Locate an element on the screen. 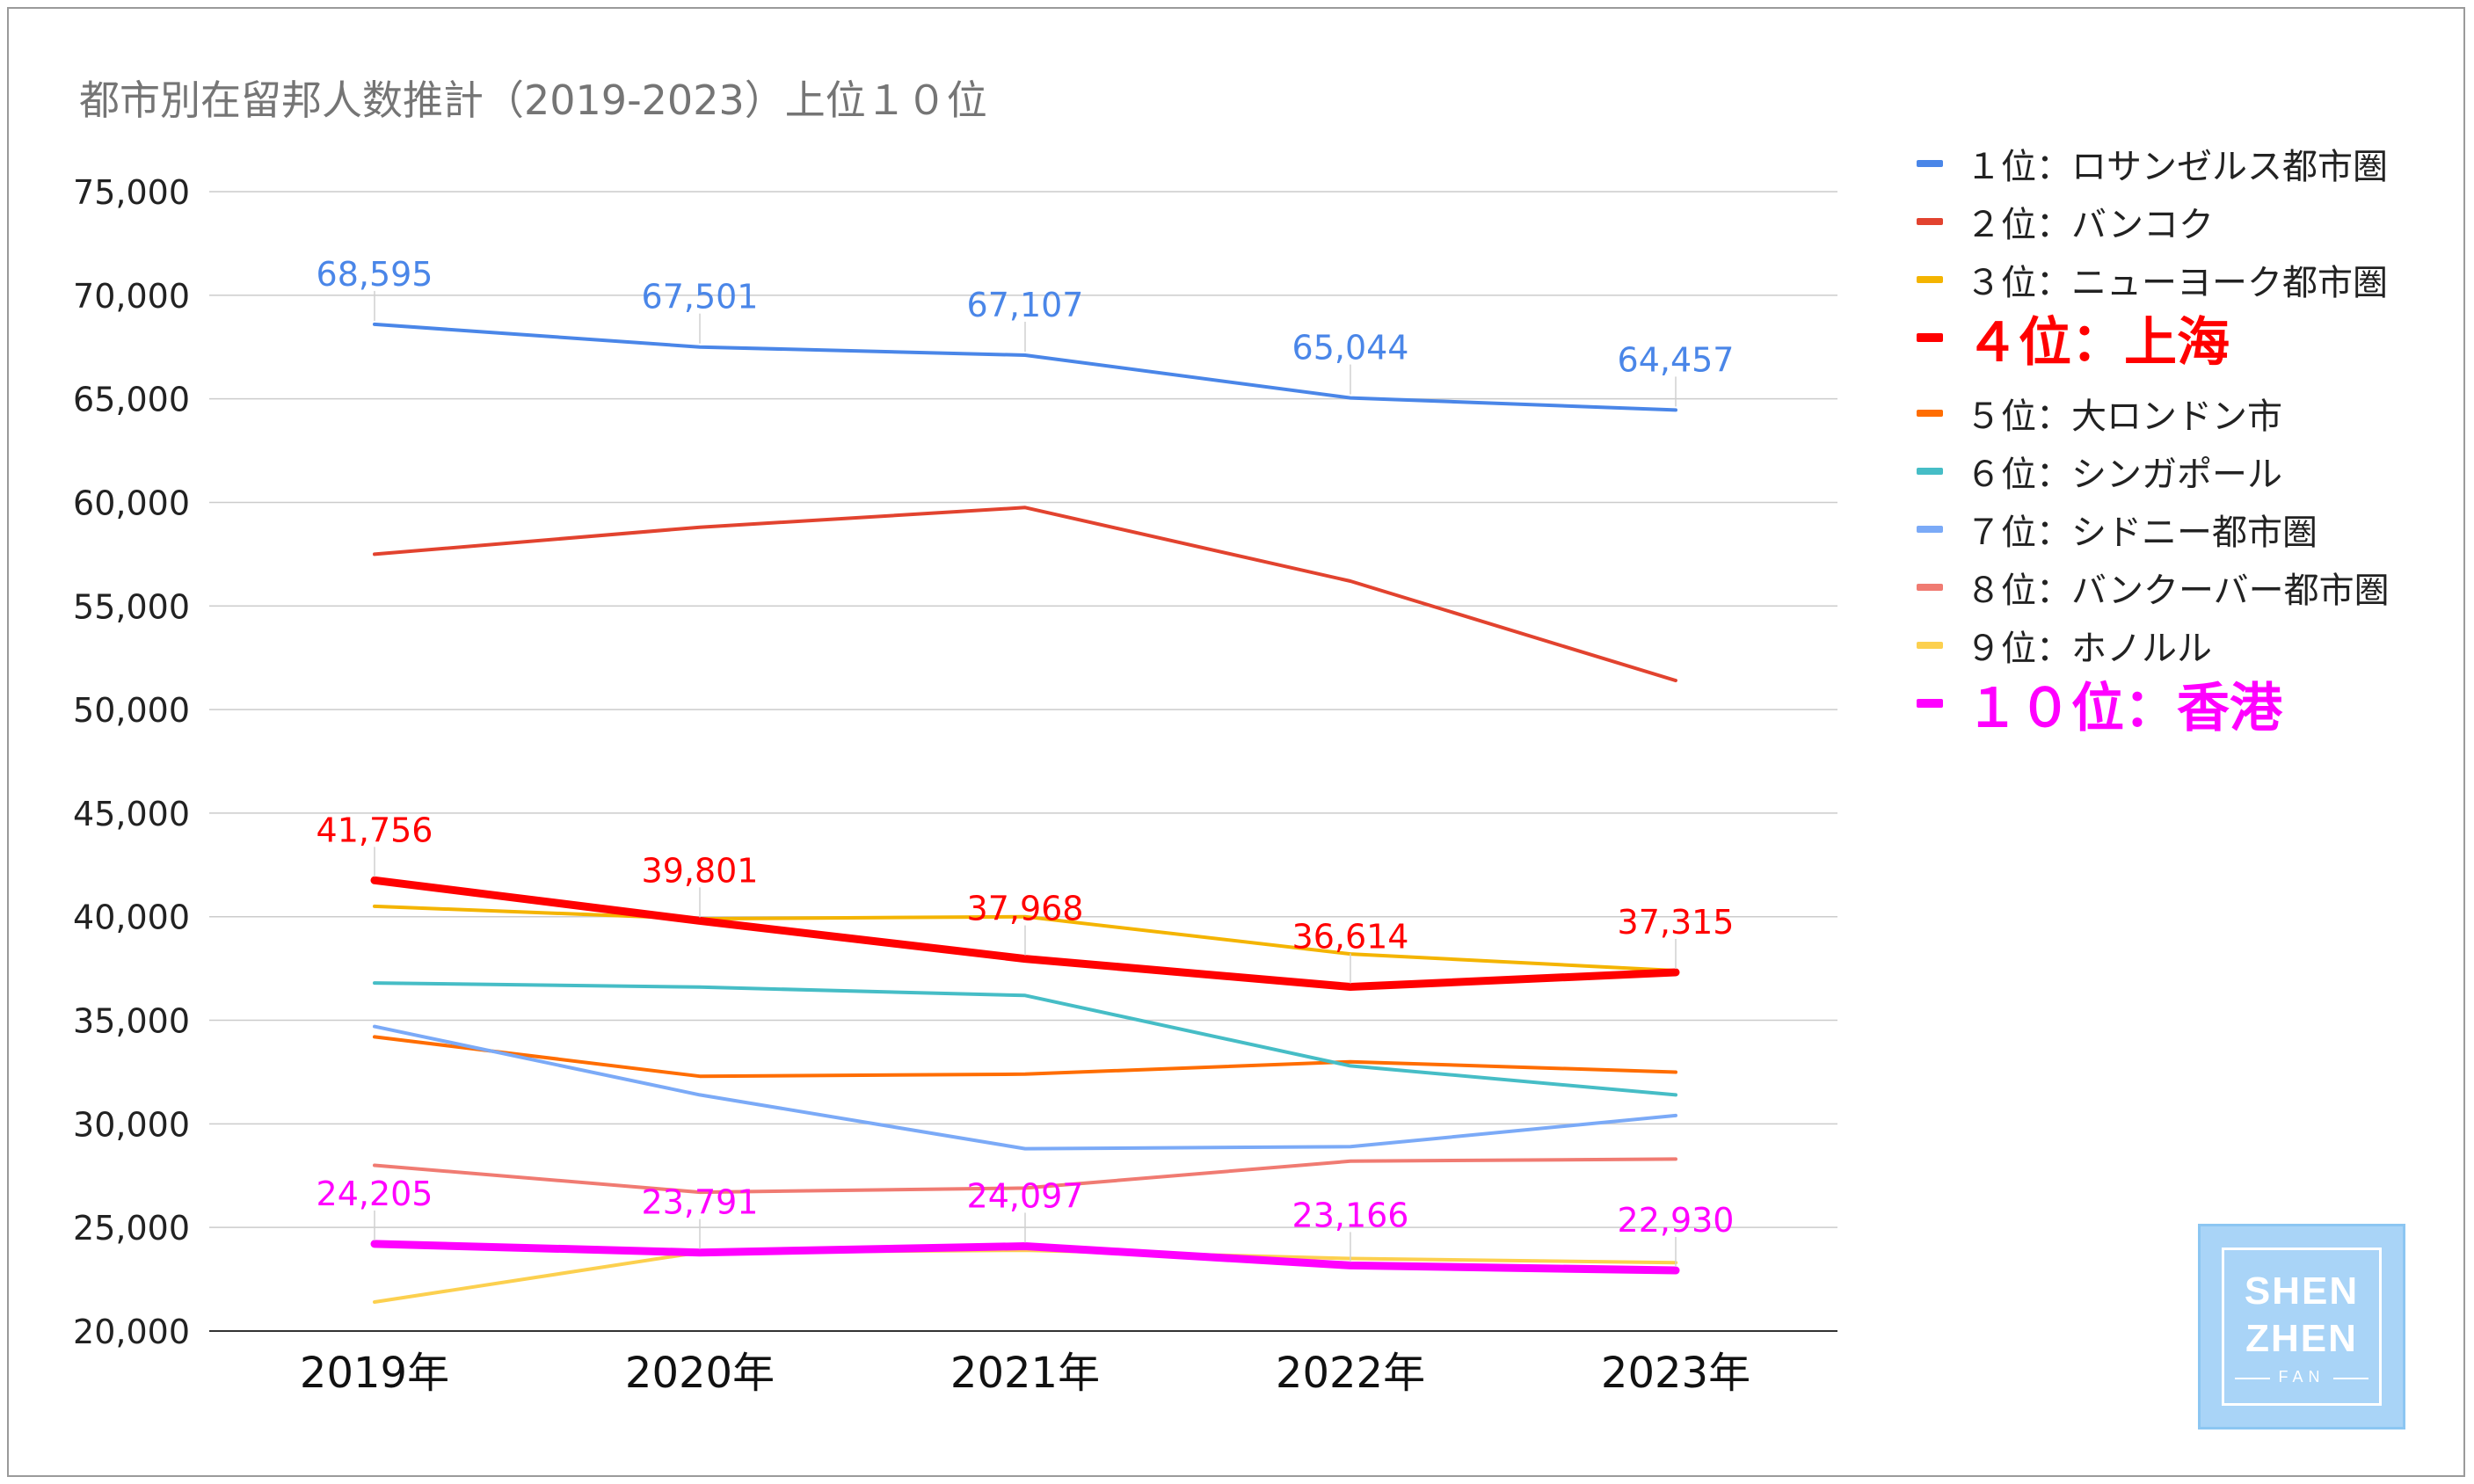  data-label: 67,107 is located at coordinates (1025, 305).